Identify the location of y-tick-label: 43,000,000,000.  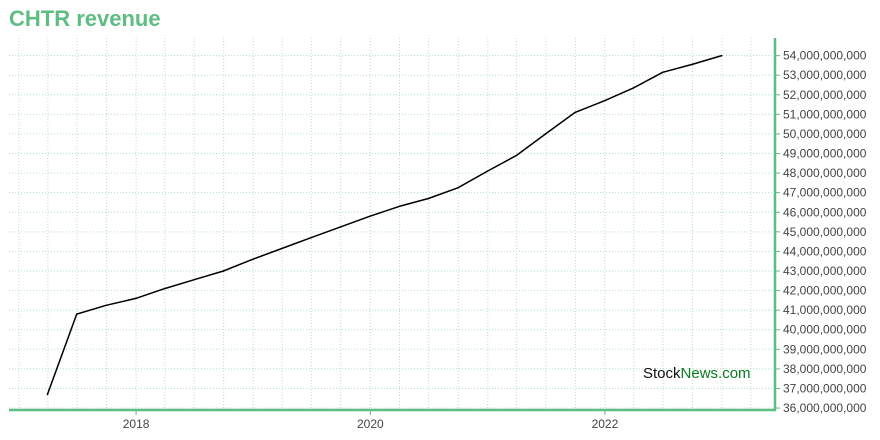
(825, 271).